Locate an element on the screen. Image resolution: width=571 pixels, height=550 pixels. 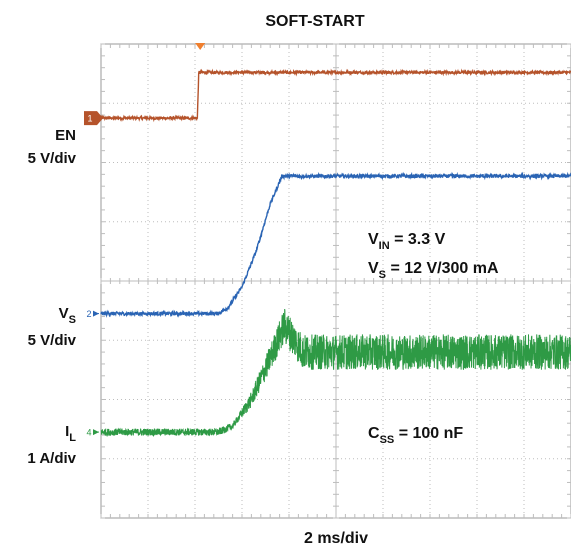
vs-scale-label: 5 V/div is located at coordinates (52, 340).